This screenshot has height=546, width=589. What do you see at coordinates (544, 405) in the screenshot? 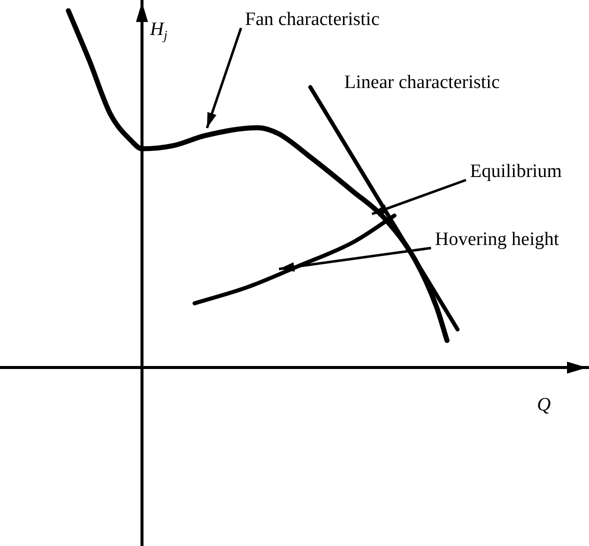
I see `x-axis-title: Q` at bounding box center [544, 405].